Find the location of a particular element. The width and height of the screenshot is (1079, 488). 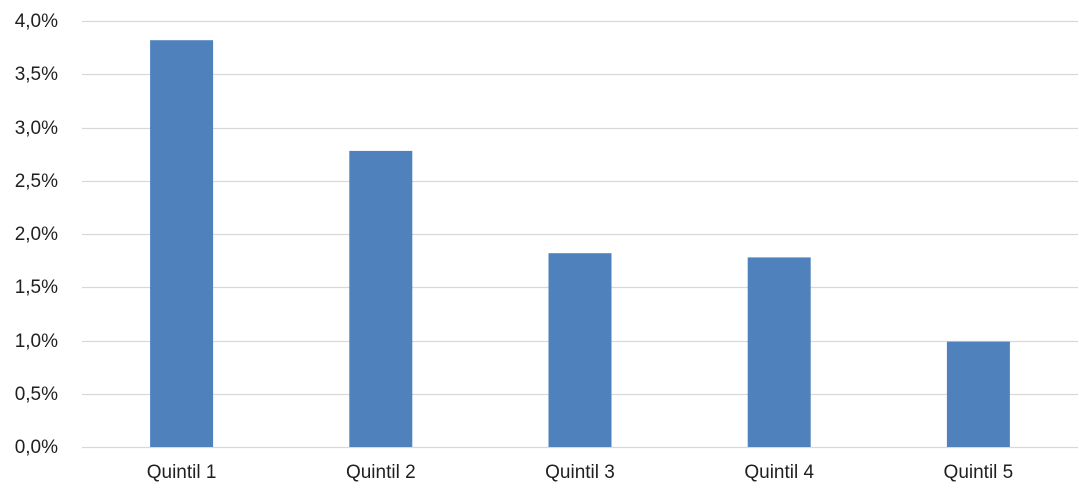

y-tick-label: 4,0% is located at coordinates (36, 21).